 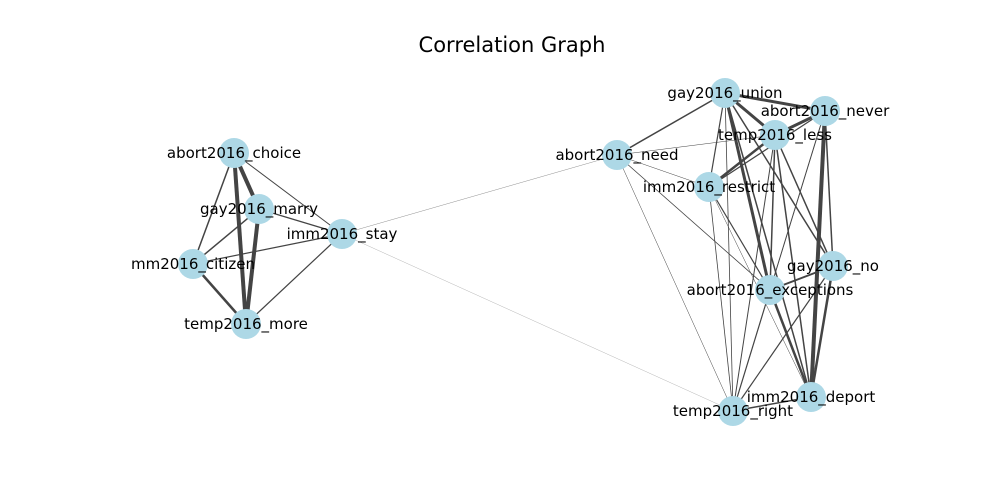 What do you see at coordinates (294, 279) in the screenshot?
I see `edge-temp2016_more-imm2016_stay` at bounding box center [294, 279].